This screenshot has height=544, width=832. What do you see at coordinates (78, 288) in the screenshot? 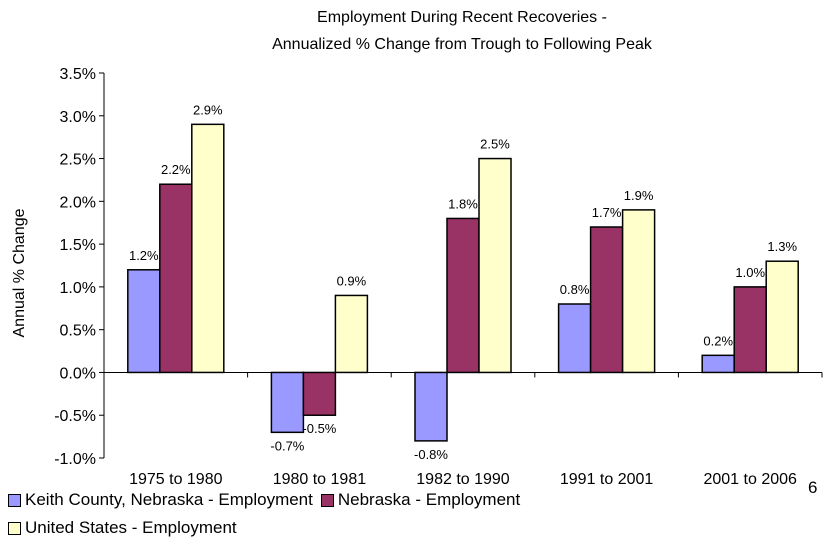
I see `y-tick-label: 1.0%` at bounding box center [78, 288].